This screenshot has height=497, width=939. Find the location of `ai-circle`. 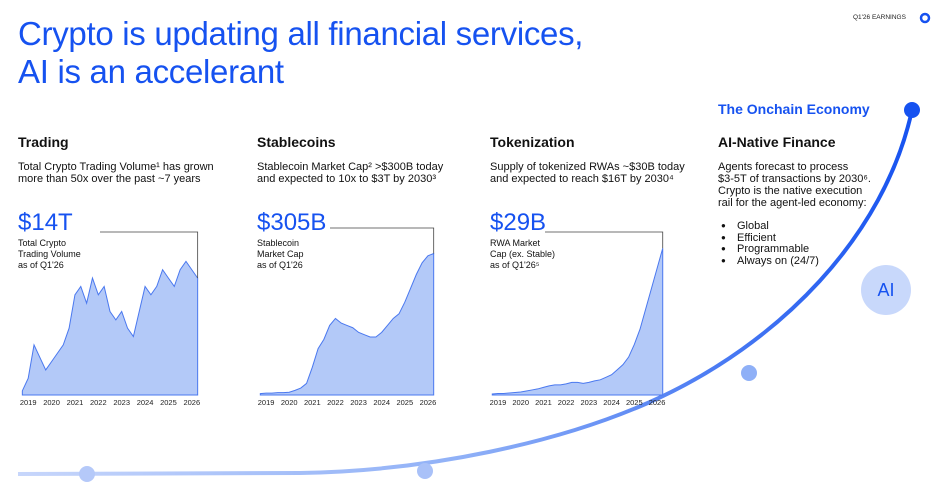

ai-circle is located at coordinates (886, 290).